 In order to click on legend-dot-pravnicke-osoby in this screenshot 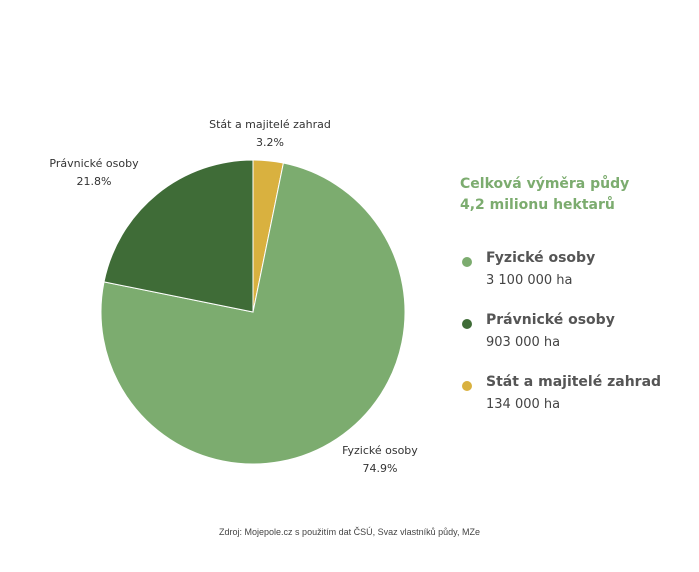, I will do `click(467, 324)`.